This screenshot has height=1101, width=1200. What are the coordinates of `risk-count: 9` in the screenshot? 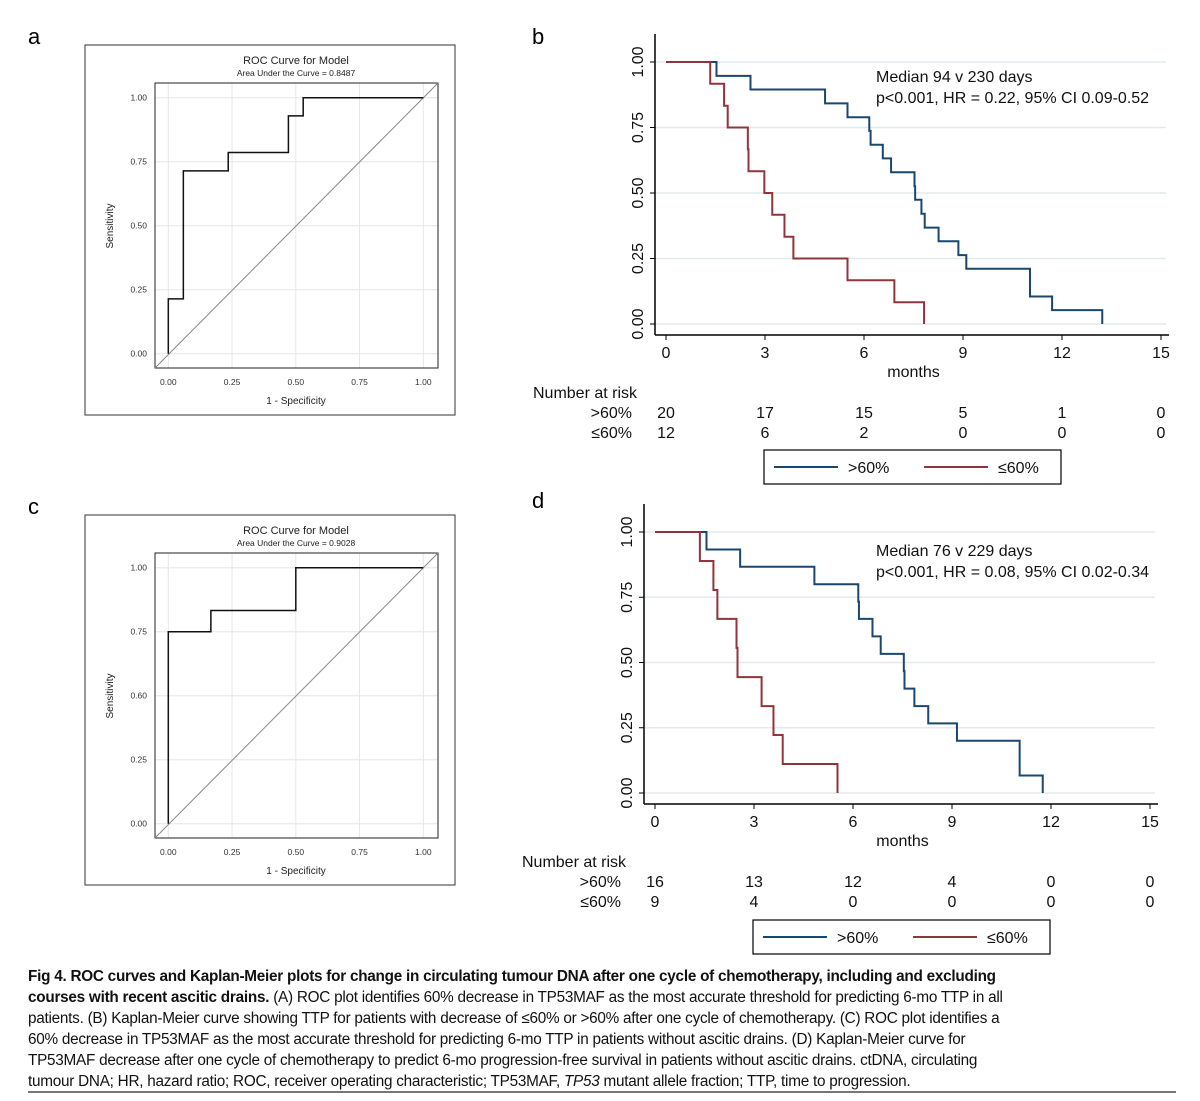 It's located at (655, 902).